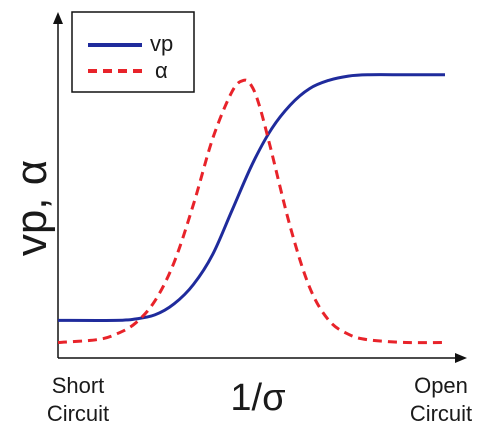 This screenshot has height=433, width=491. I want to click on legend: vp α, so click(133, 52).